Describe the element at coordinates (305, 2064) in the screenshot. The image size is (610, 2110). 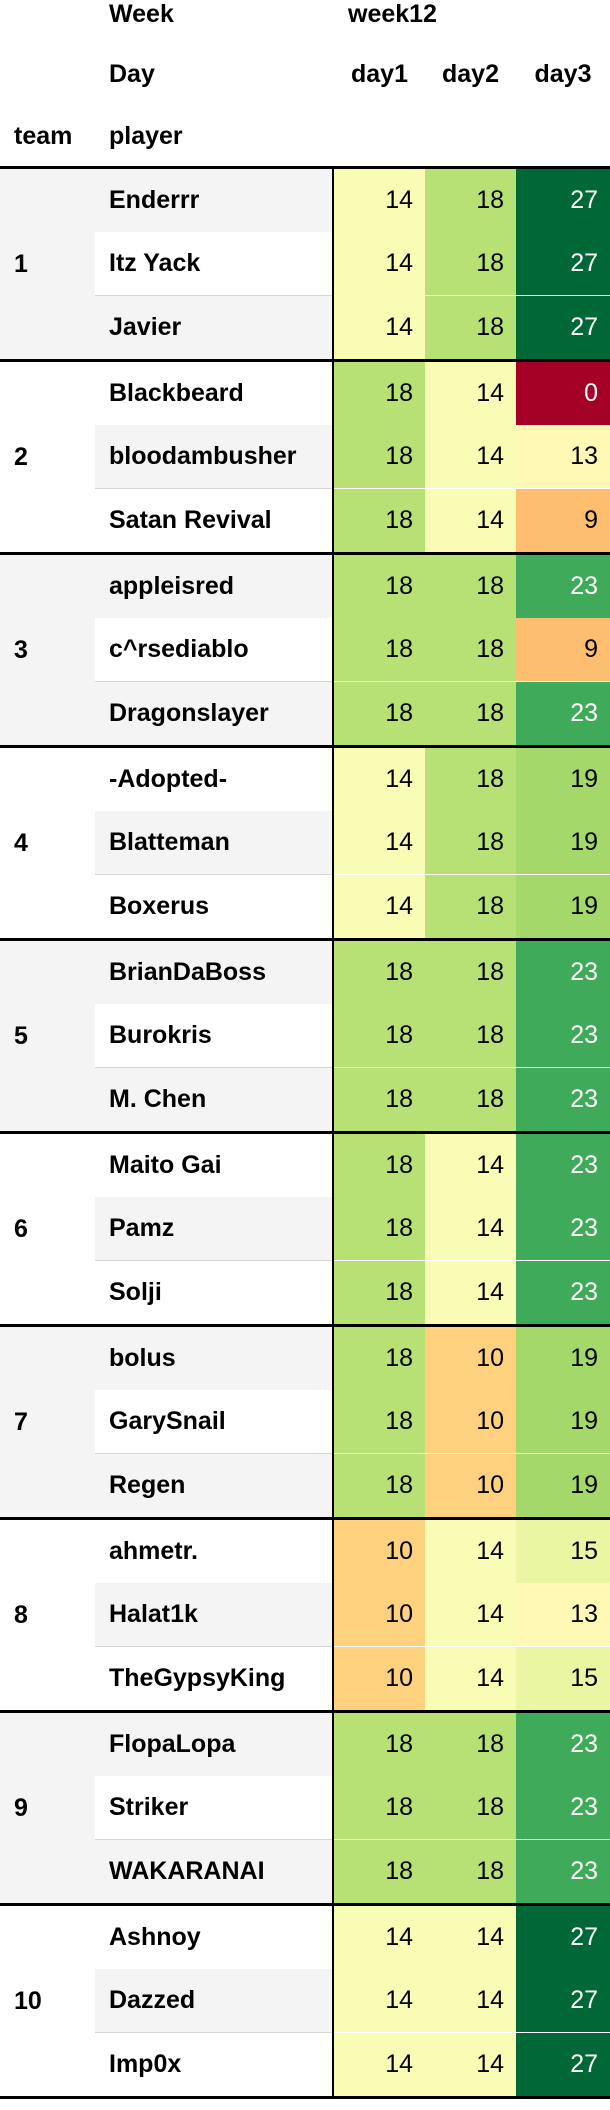
I see `table-row: Imp0x 14 14 27` at that location.